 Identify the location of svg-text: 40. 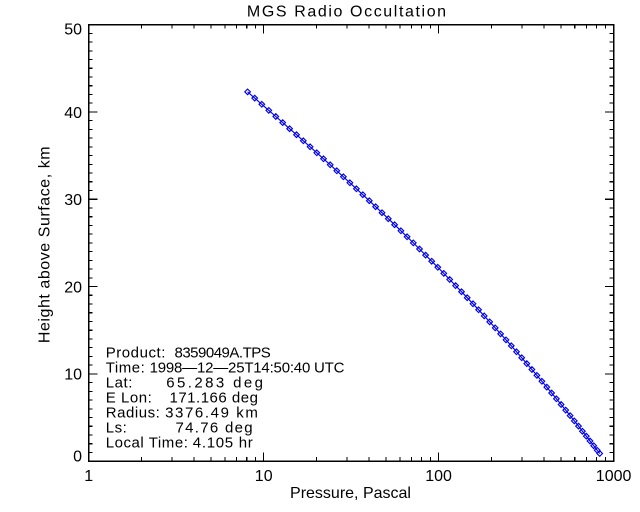
(73, 113).